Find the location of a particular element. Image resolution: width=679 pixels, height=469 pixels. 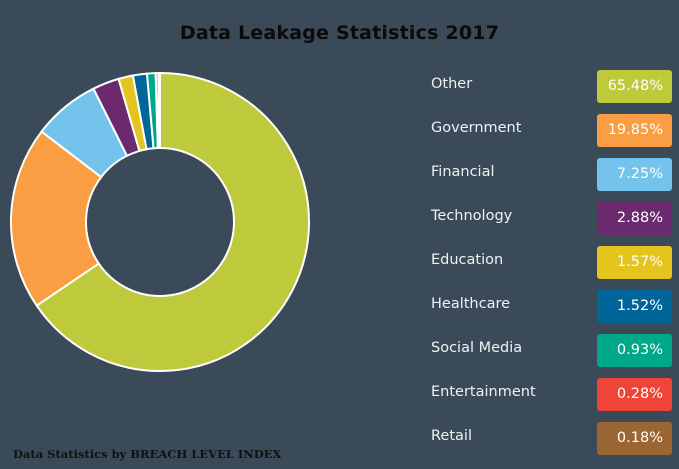

legend-item-social-media: Social Media 0.93% is located at coordinates (551, 356).